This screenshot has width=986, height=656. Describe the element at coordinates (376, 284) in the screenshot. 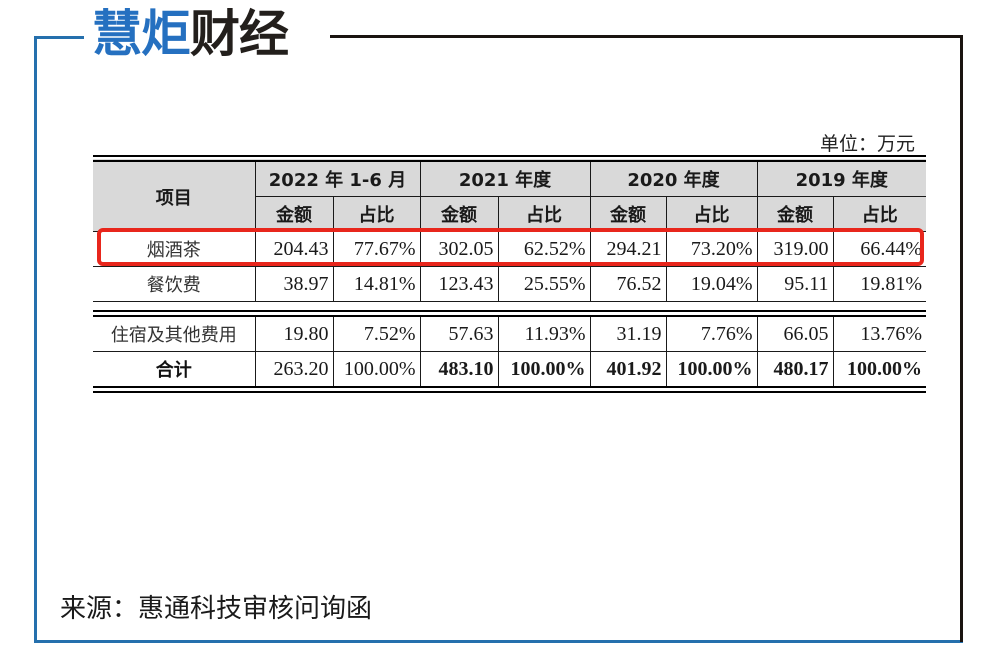

I see `cell: 14.81%` at that location.